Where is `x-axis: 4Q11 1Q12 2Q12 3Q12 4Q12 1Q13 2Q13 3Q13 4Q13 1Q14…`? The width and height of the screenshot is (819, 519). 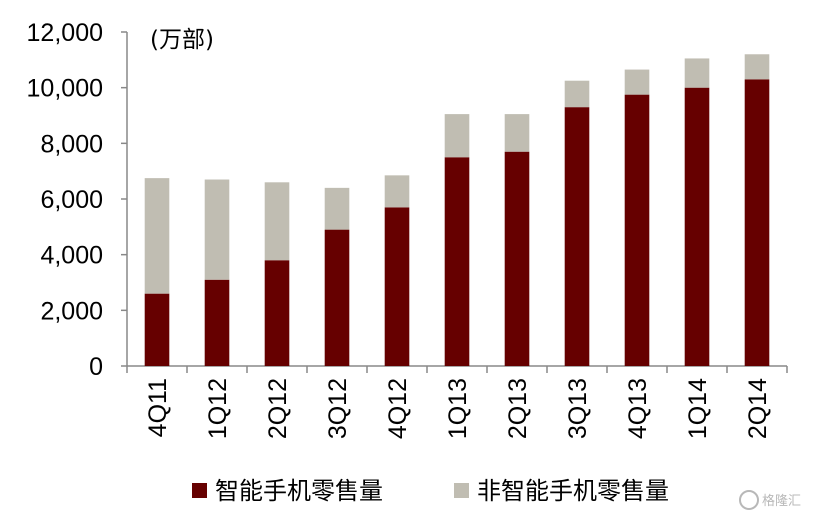
x-axis: 4Q11 1Q12 2Q12 3Q12 4Q12 1Q13 2Q13 3Q13 4Q13 1Q14… is located at coordinates (457, 402).